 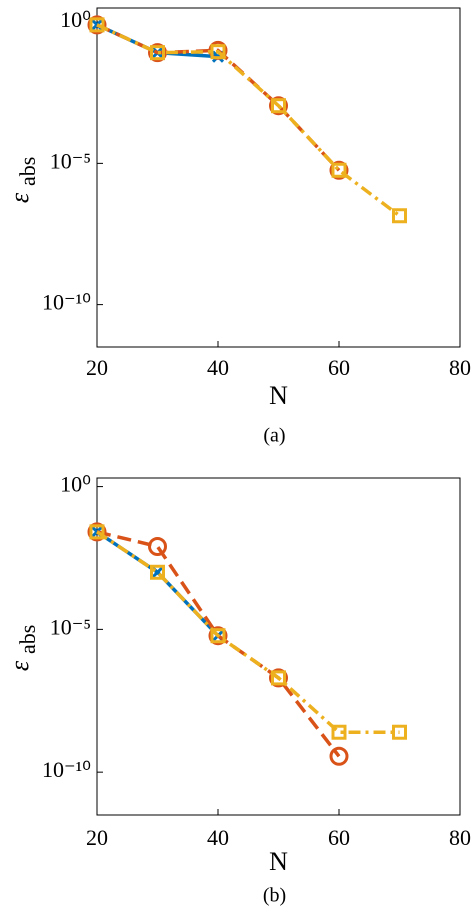 What do you see at coordinates (274, 436) in the screenshot?
I see `caption: (a)` at bounding box center [274, 436].